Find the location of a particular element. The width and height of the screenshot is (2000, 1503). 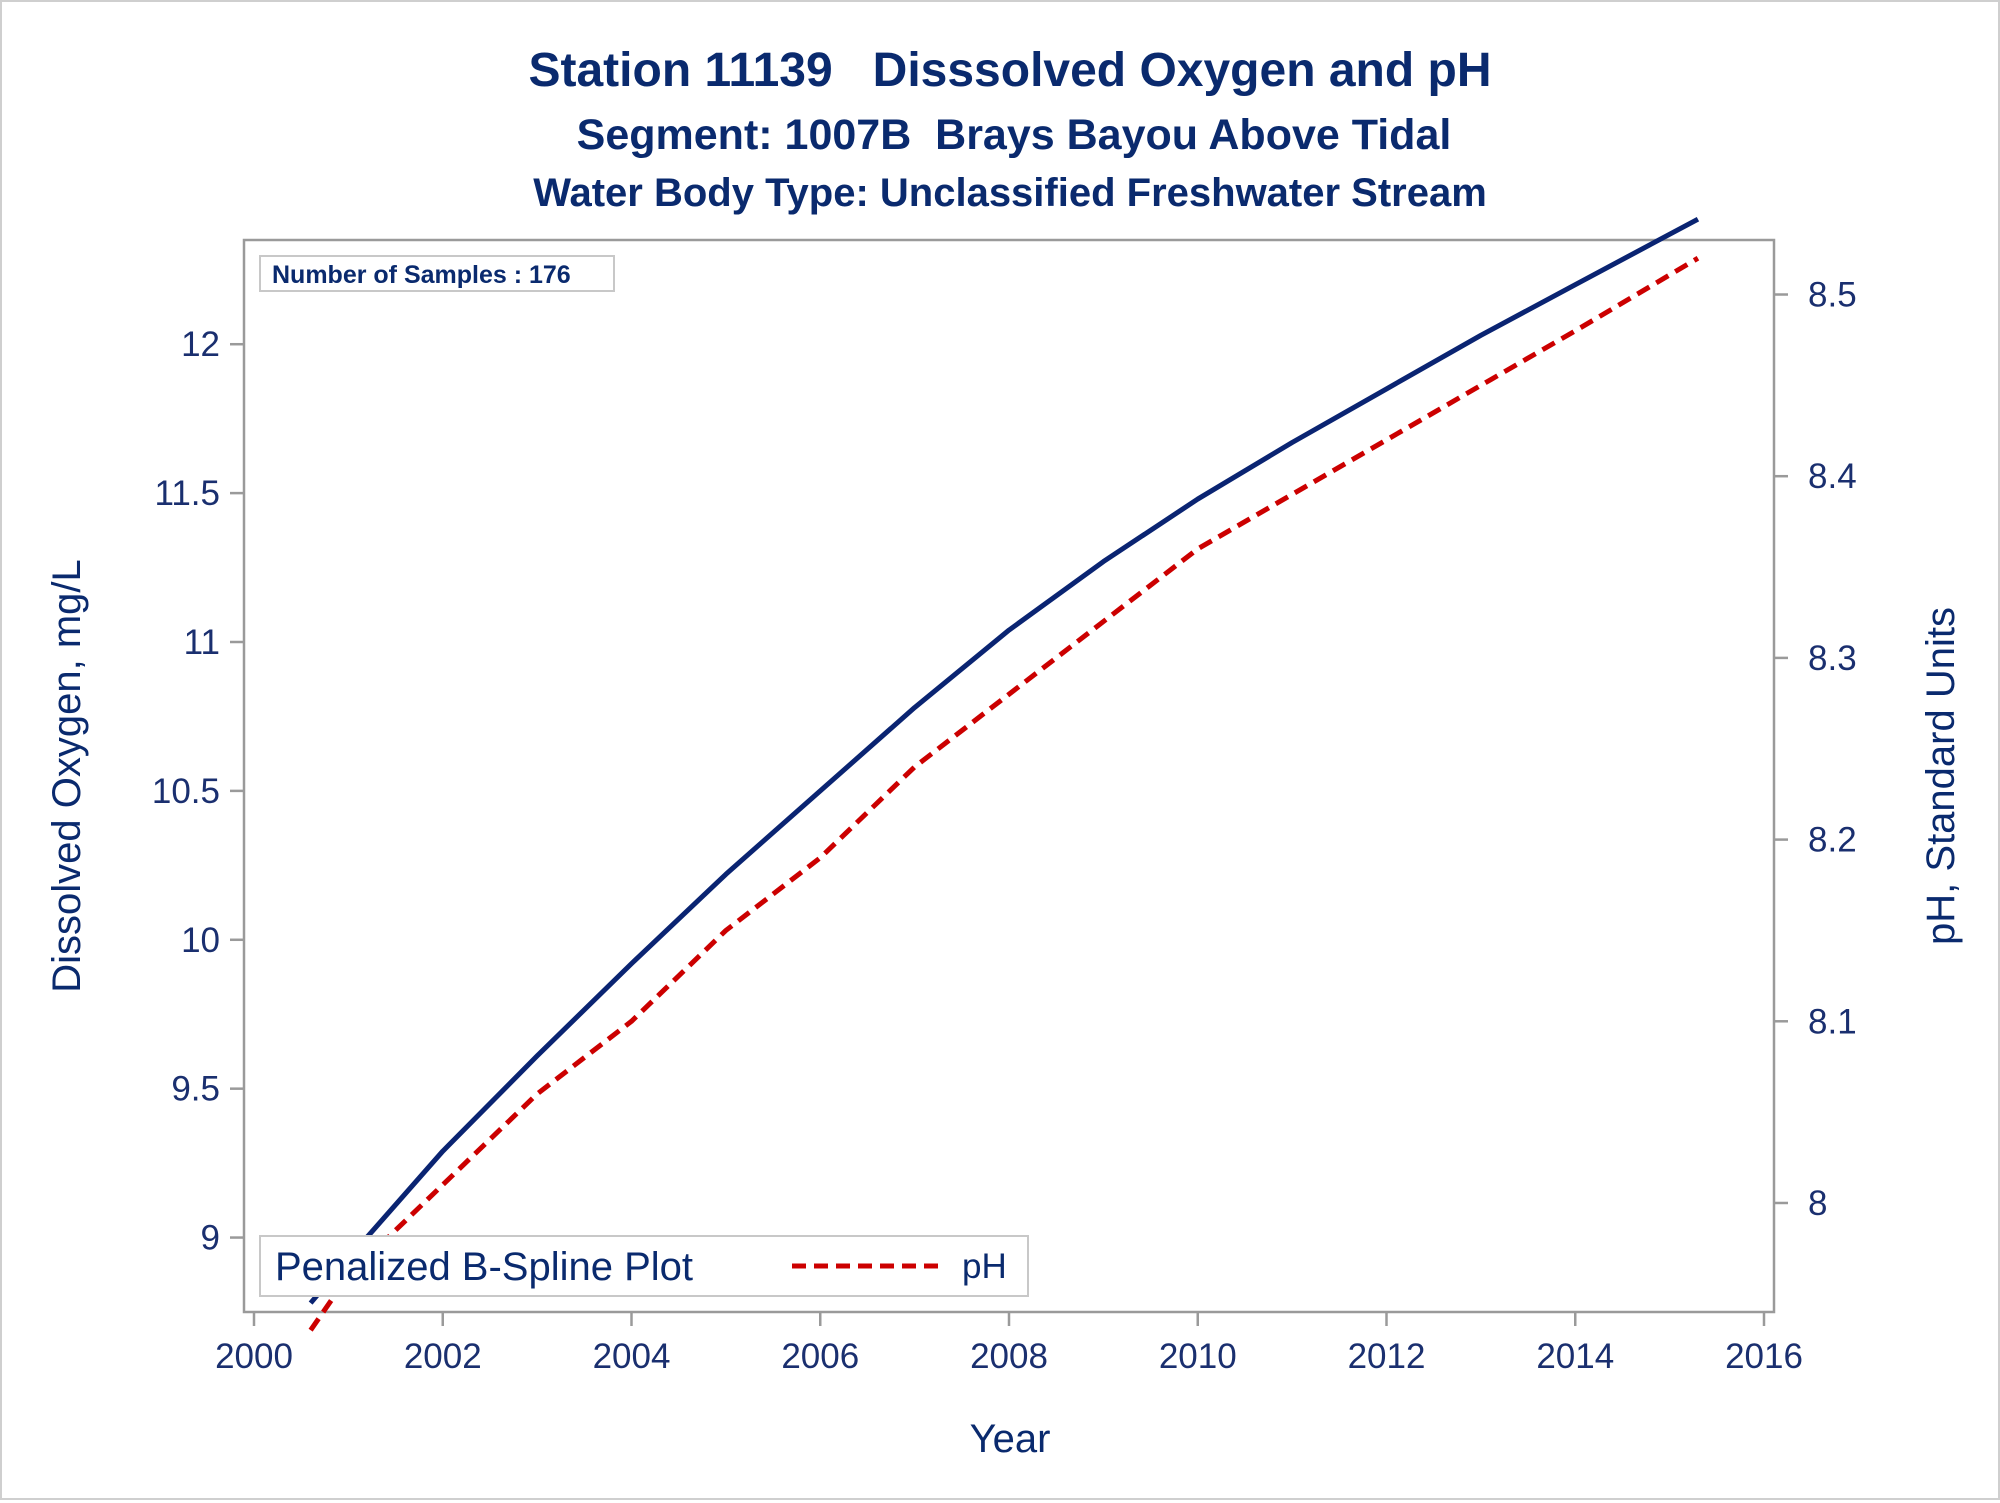

y-axis-right: 8 8.1 8.2 8.3 8.4 8.5 is located at coordinates (1815, 749).